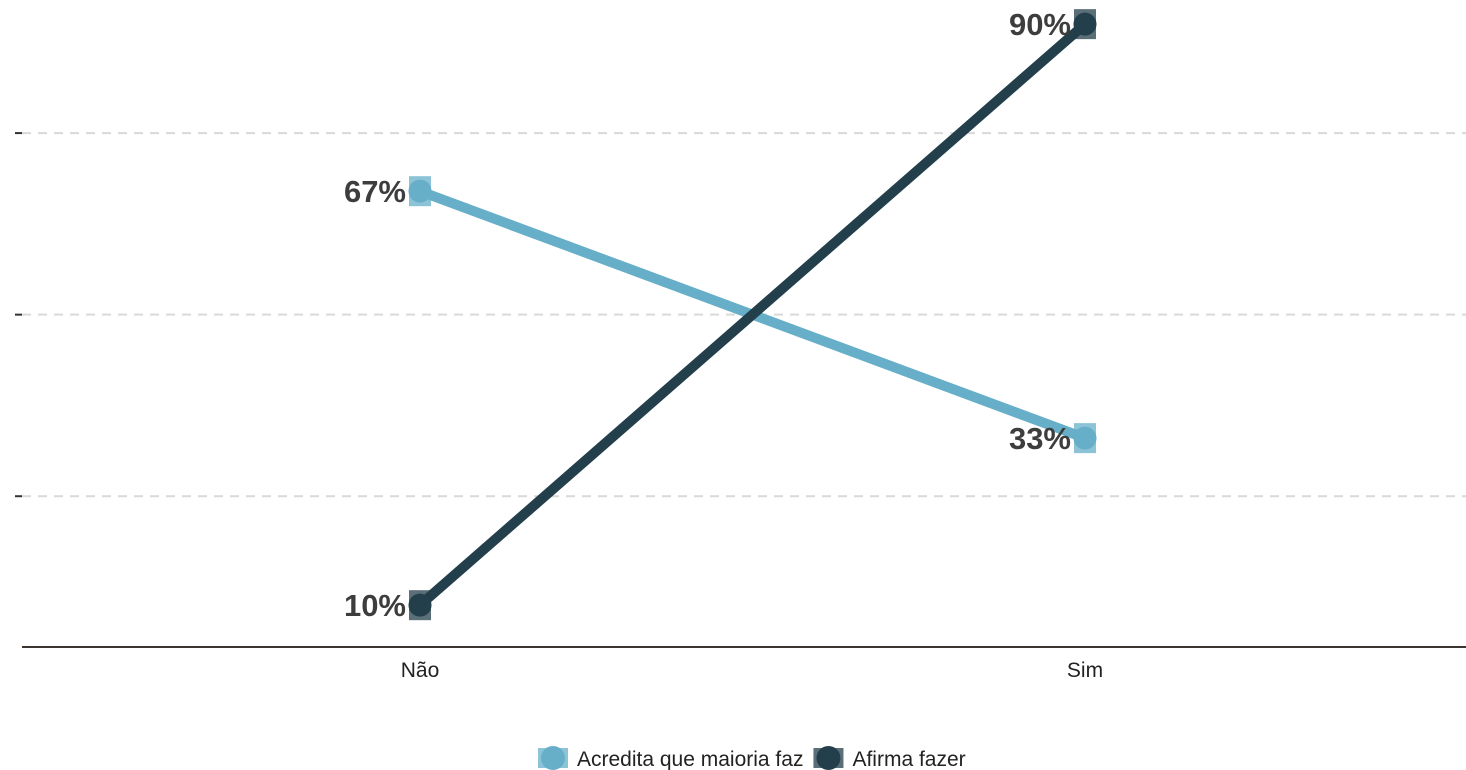 The image size is (1466, 770). I want to click on data-label-0-1: 33%, so click(1040, 438).